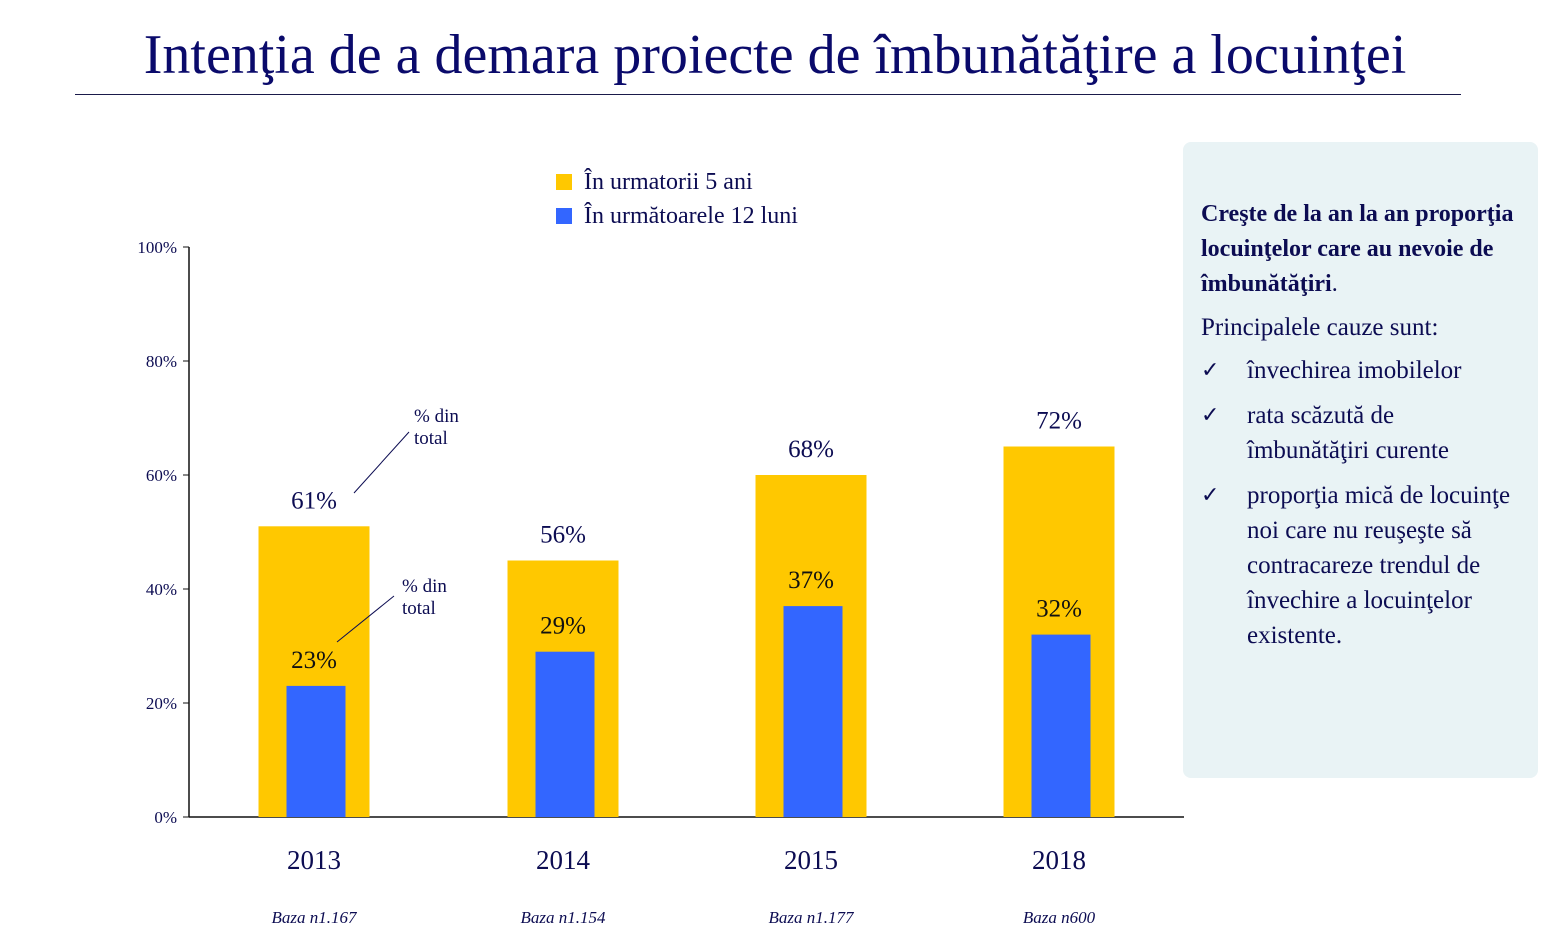 The height and width of the screenshot is (943, 1550). I want to click on y-tick-label: 100%, so click(157, 247).